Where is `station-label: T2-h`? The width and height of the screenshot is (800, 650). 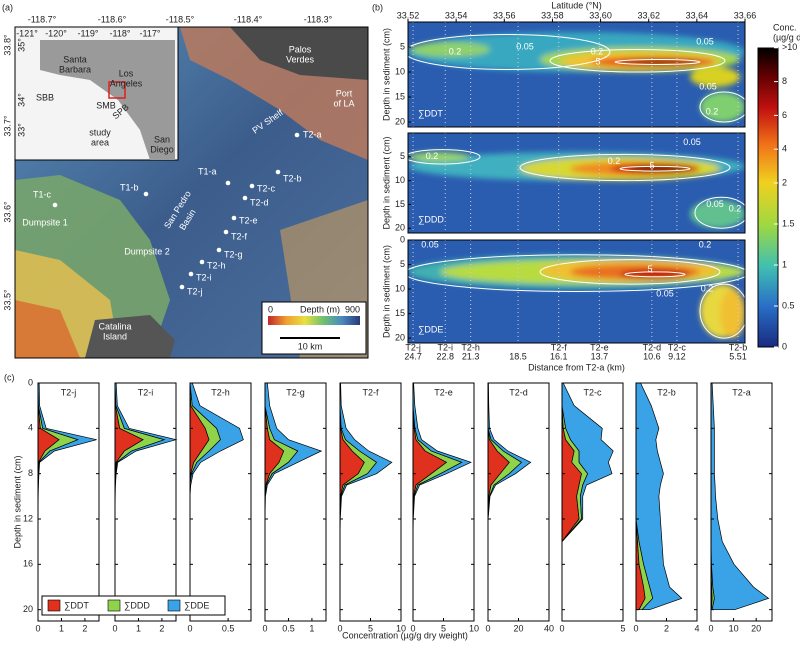
station-label: T2-h is located at coordinates (470, 347).